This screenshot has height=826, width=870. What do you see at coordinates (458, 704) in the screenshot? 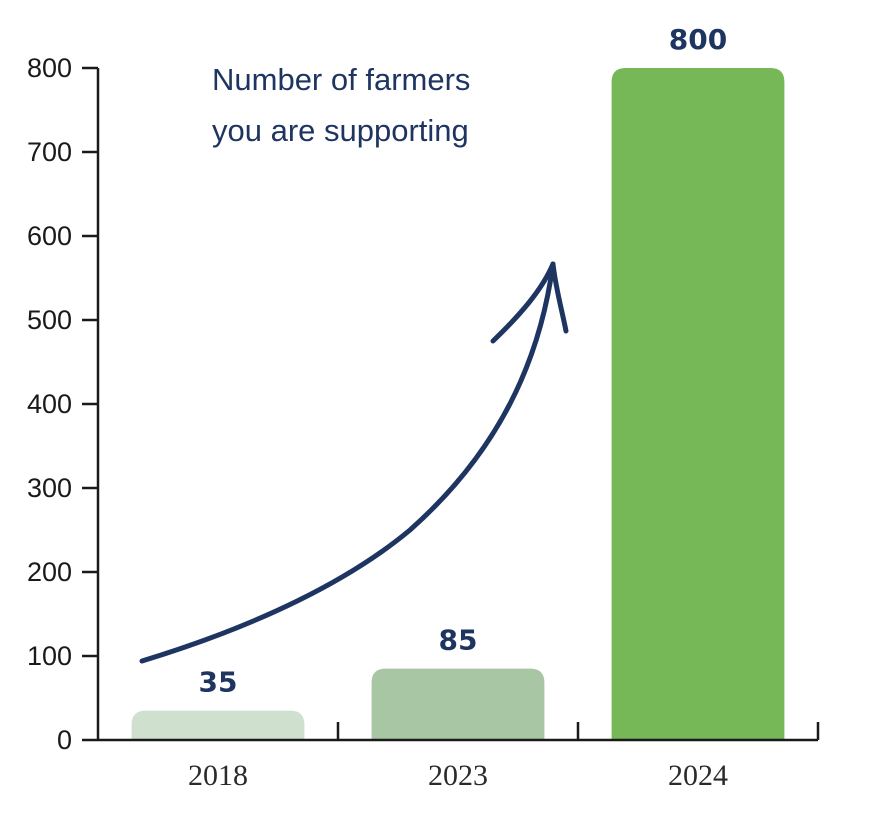
I see `bar-2023` at bounding box center [458, 704].